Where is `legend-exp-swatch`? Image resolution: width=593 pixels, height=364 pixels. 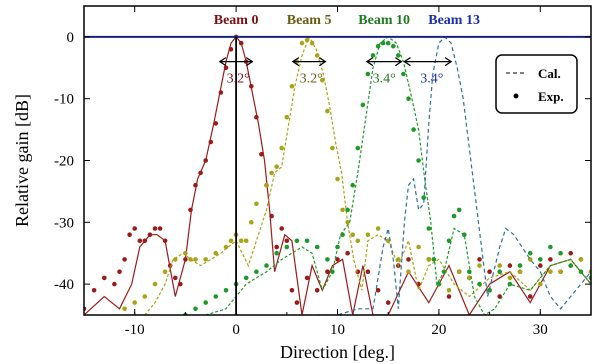 legend-exp-swatch is located at coordinates (516, 96).